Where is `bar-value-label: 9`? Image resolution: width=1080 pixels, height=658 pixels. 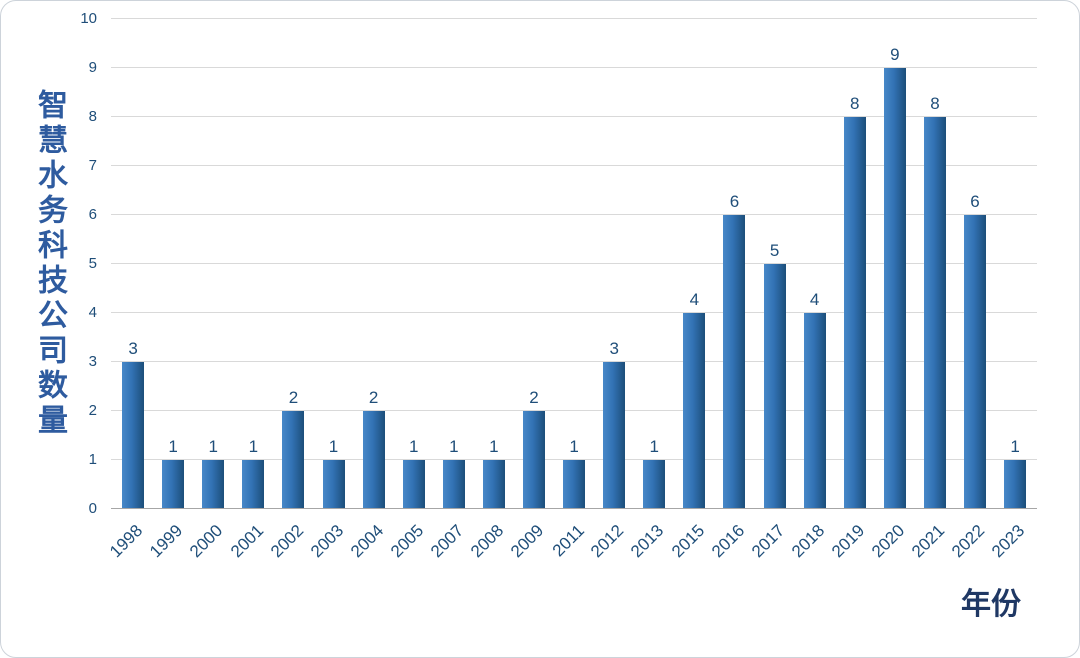 bar-value-label: 9 is located at coordinates (895, 54).